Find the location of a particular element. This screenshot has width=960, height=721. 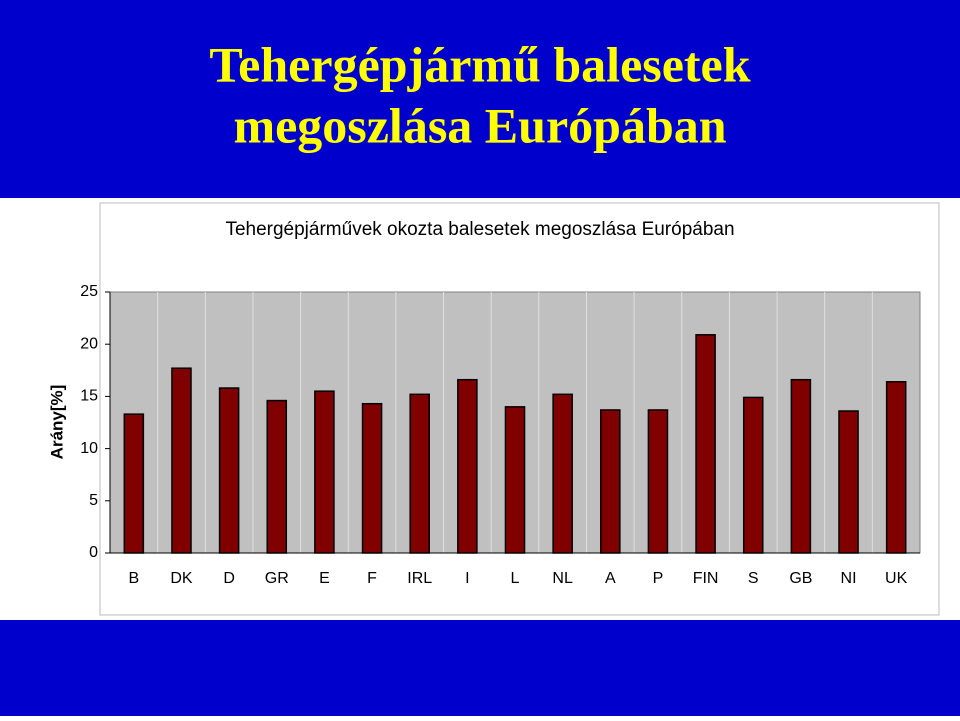

x-tick-label: S is located at coordinates (753, 578).